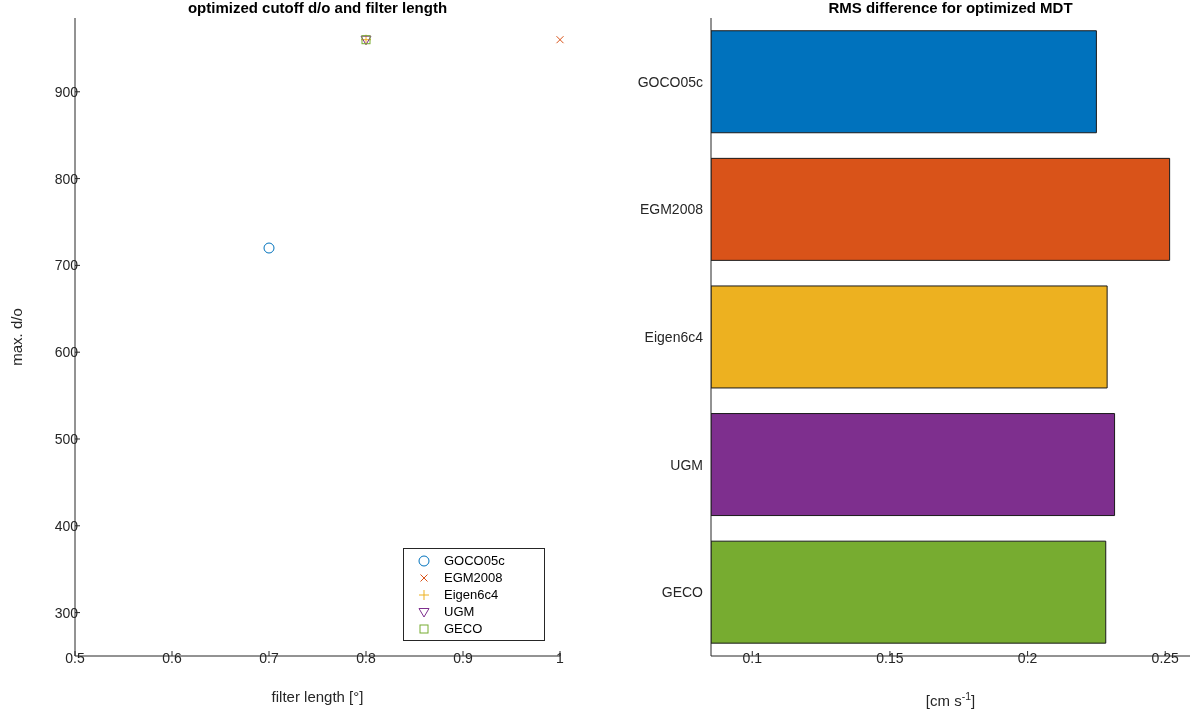 The width and height of the screenshot is (1192, 716). Describe the element at coordinates (682, 592) in the screenshot. I see `y-tick-label: GECO` at that location.